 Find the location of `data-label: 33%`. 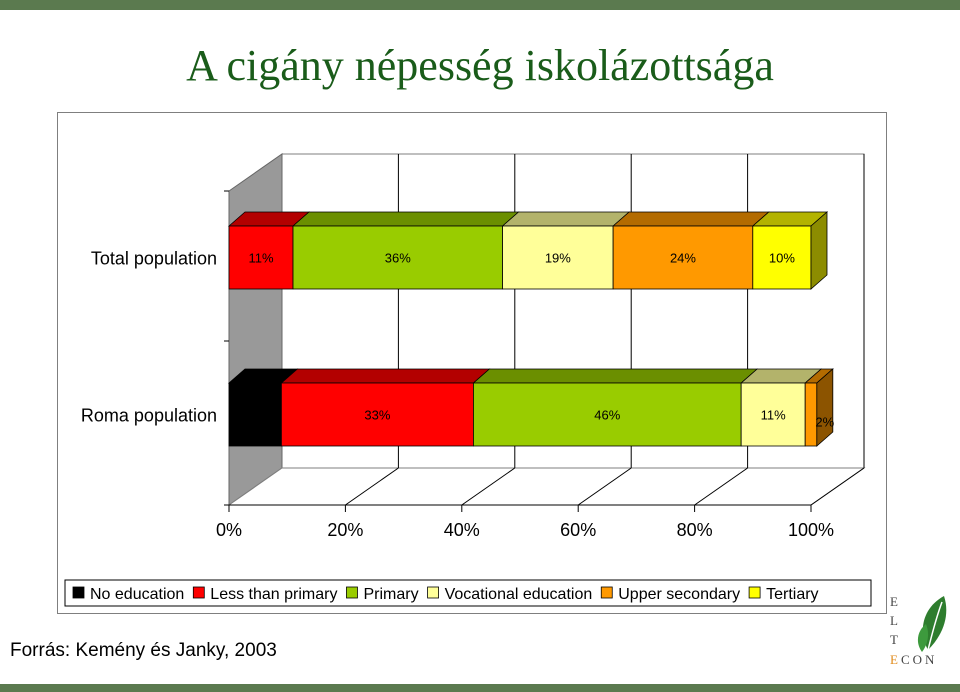

data-label: 33% is located at coordinates (377, 415).